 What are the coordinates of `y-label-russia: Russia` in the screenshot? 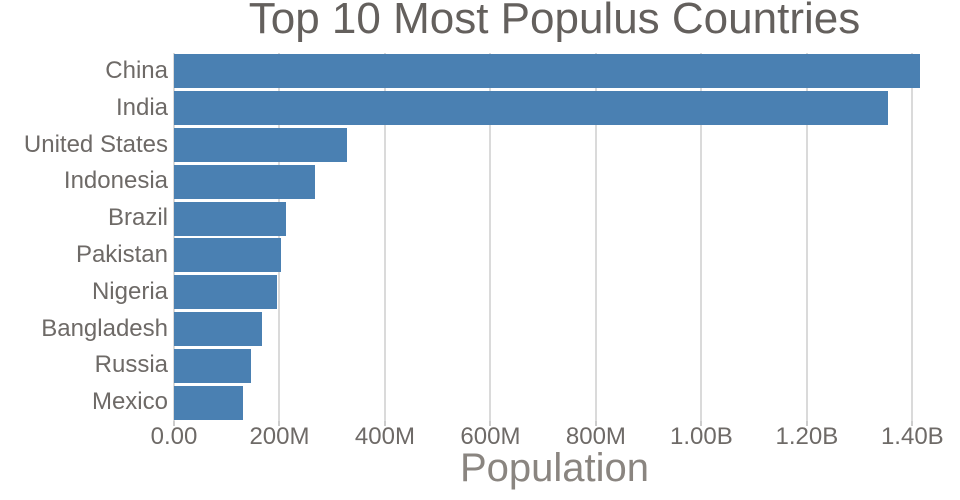 It's located at (131, 365).